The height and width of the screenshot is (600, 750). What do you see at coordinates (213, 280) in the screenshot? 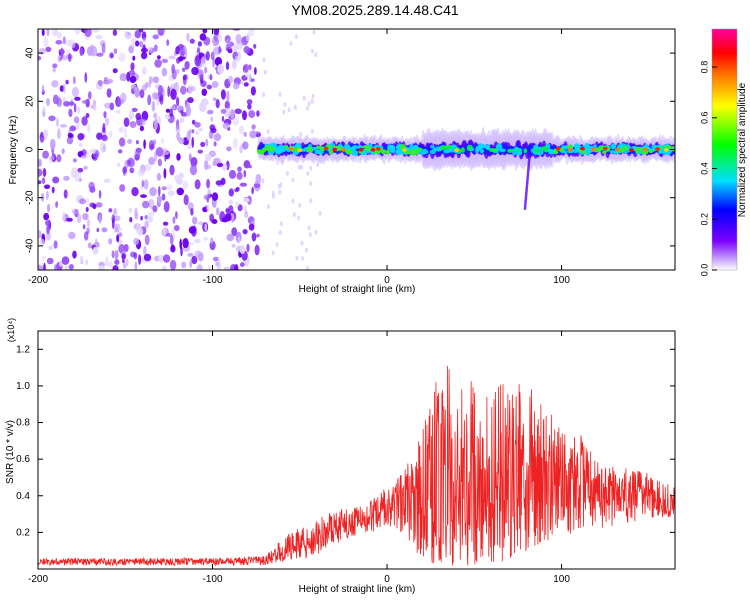
I see `spectrogram-xtick-label: -100` at bounding box center [213, 280].